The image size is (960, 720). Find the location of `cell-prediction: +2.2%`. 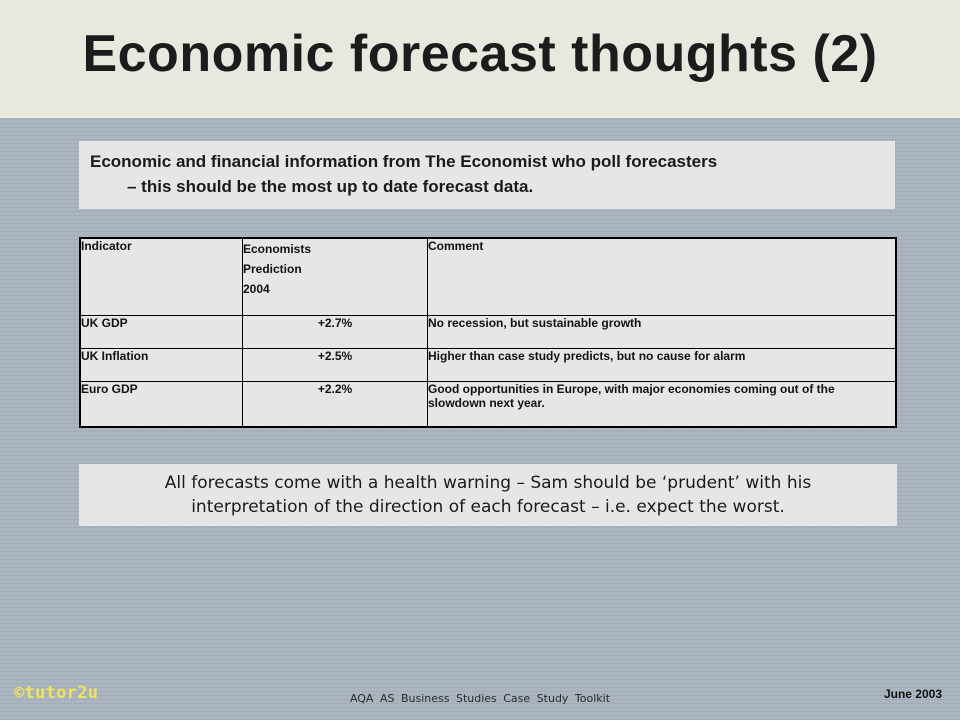

cell-prediction: +2.2% is located at coordinates (335, 404).